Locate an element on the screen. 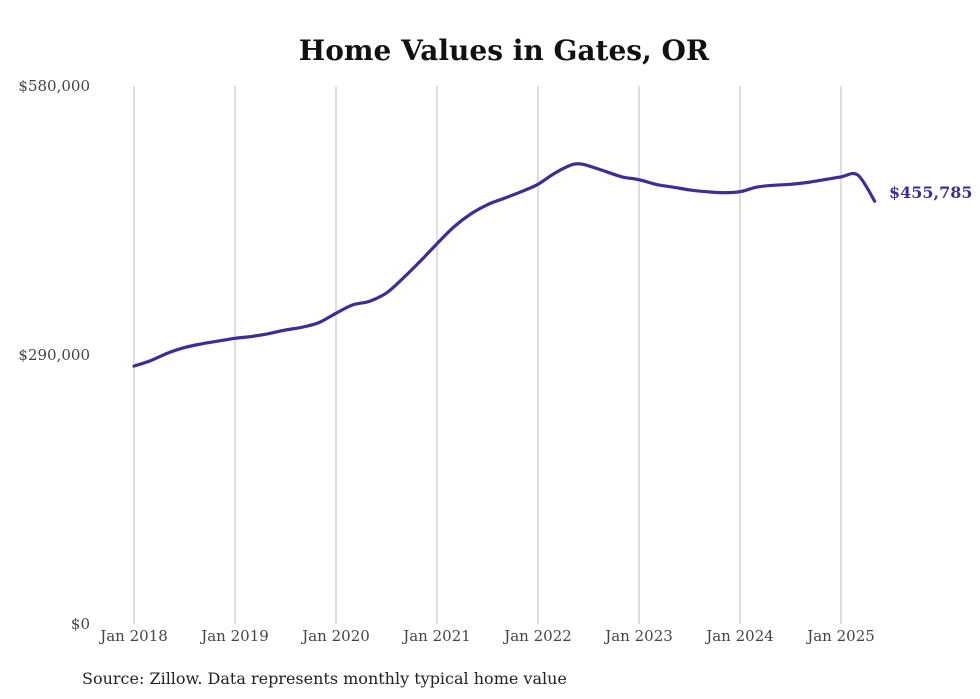  x-tick-label: Jan 2018 is located at coordinates (133, 636).